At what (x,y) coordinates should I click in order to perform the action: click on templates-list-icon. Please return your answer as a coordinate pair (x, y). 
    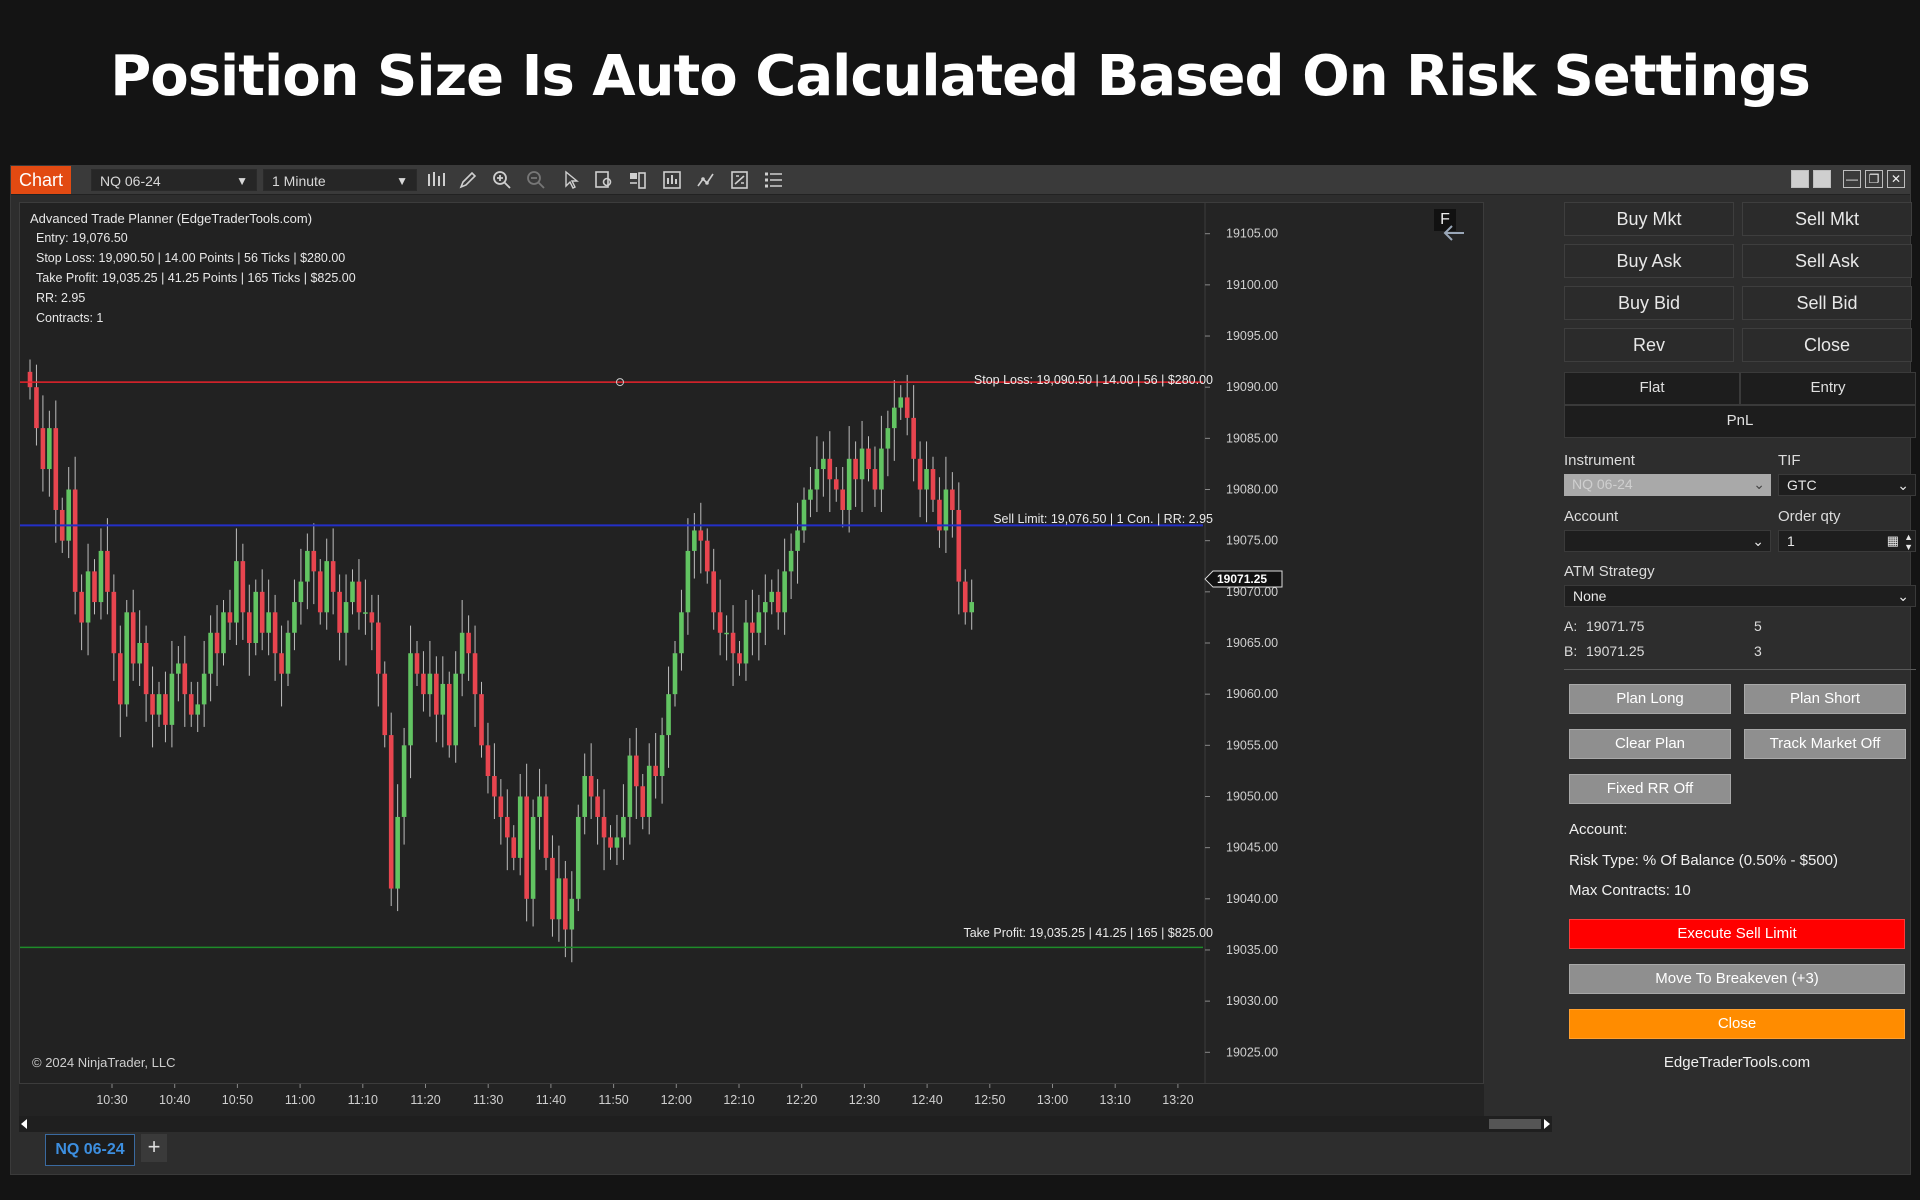
    Looking at the image, I should click on (774, 180).